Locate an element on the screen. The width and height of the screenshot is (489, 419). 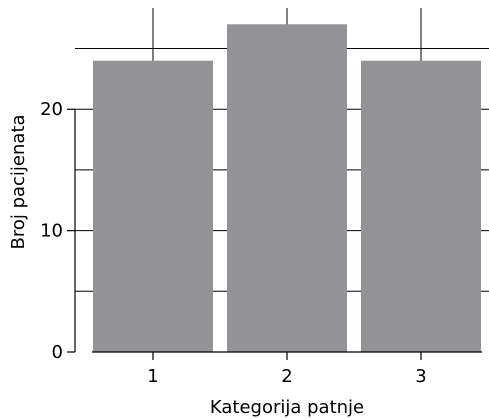
y-tick-label-10: 10 is located at coordinates (51, 231).